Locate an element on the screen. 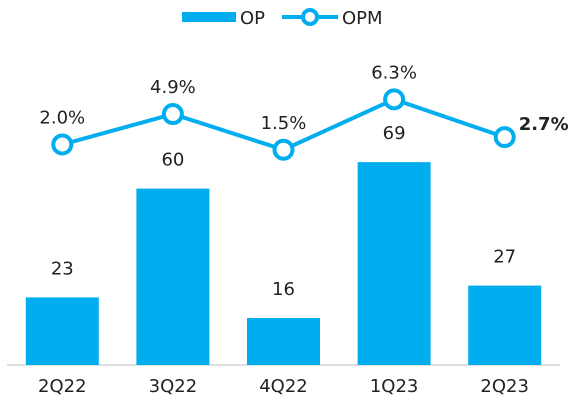 The height and width of the screenshot is (401, 569). data-label: 23 is located at coordinates (62, 268).